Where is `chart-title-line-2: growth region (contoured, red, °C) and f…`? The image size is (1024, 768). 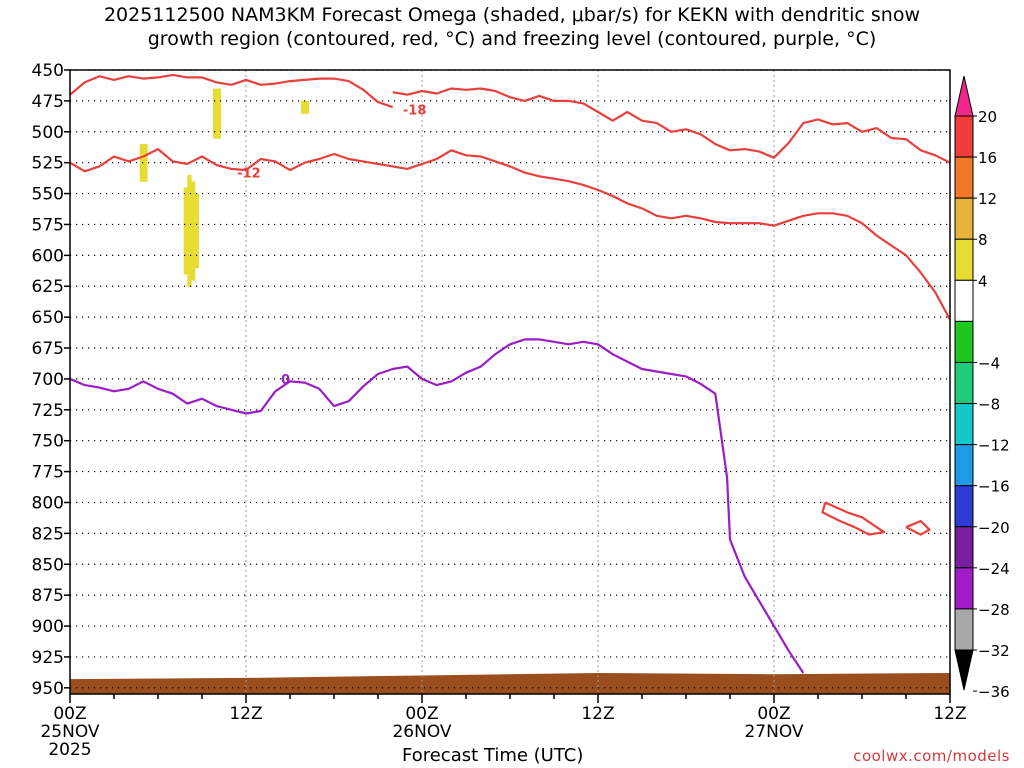
chart-title-line-2: growth region (contoured, red, °C) and f… is located at coordinates (512, 39).